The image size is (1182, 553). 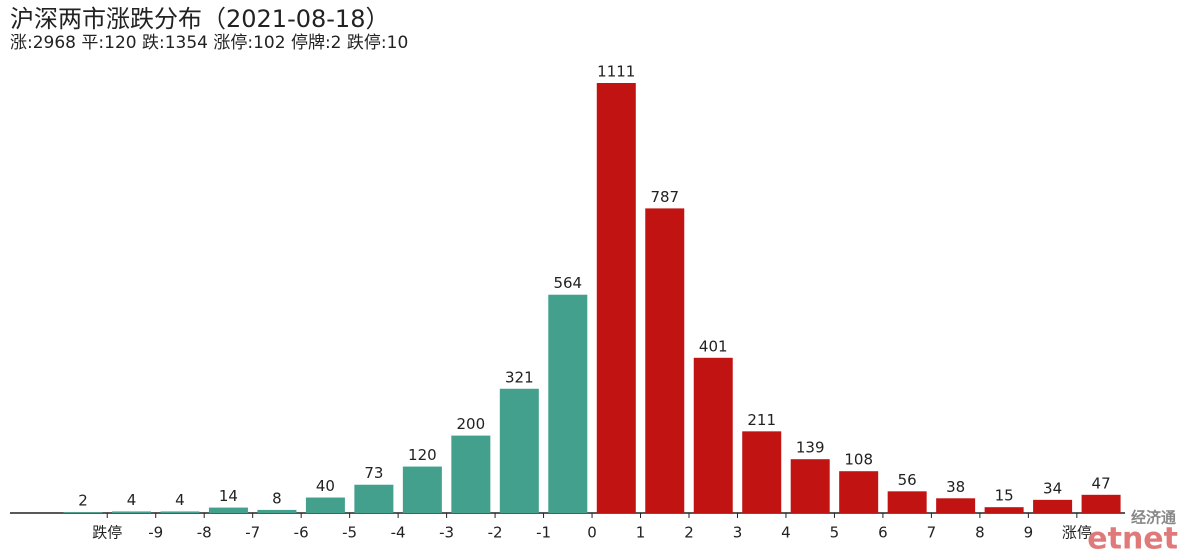 I want to click on x-tick-label: 7, so click(x=932, y=533).